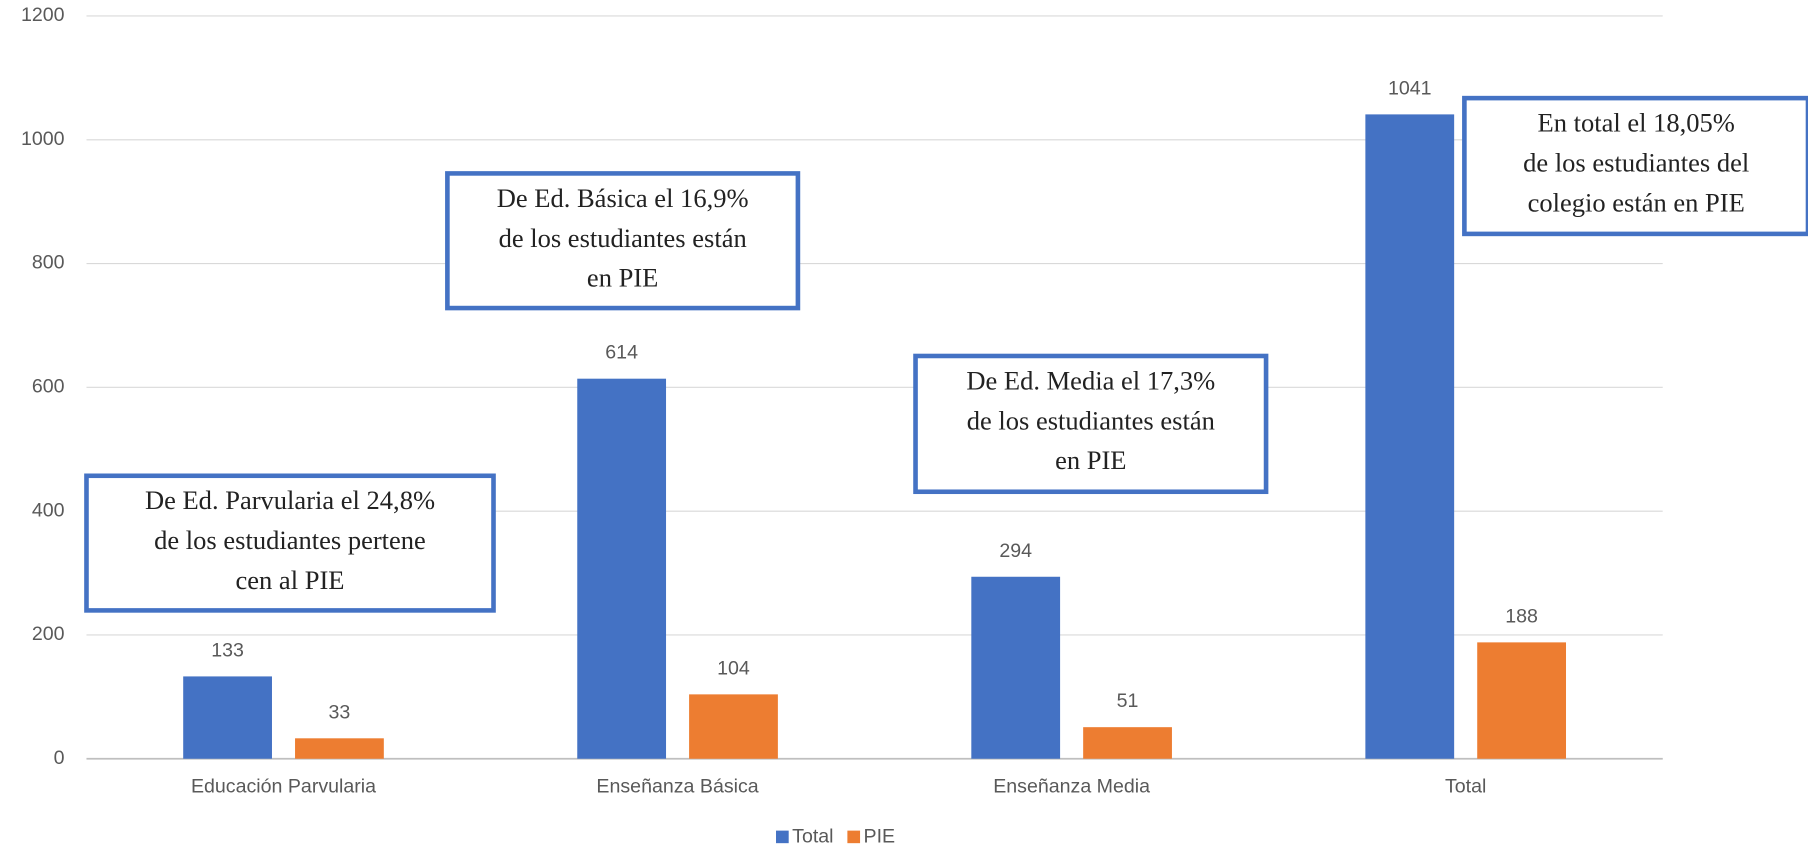 The height and width of the screenshot is (858, 1808). Describe the element at coordinates (621, 353) in the screenshot. I see `data-label: 614` at that location.